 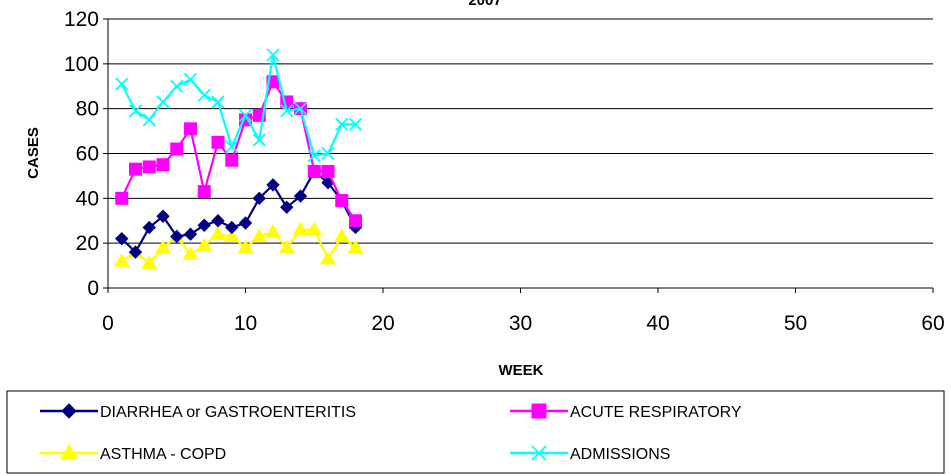 I want to click on series-line-diarrhea-or-gastroenteritis, so click(x=238, y=212).